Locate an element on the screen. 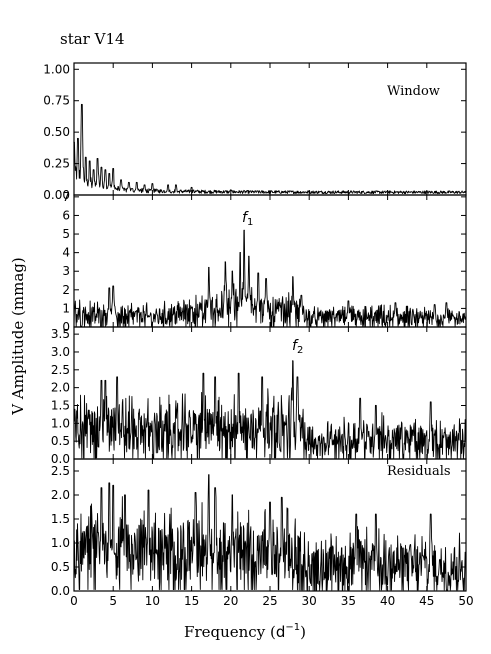 This screenshot has height=654, width=491. y-tick-label: 2 is located at coordinates (66, 290).